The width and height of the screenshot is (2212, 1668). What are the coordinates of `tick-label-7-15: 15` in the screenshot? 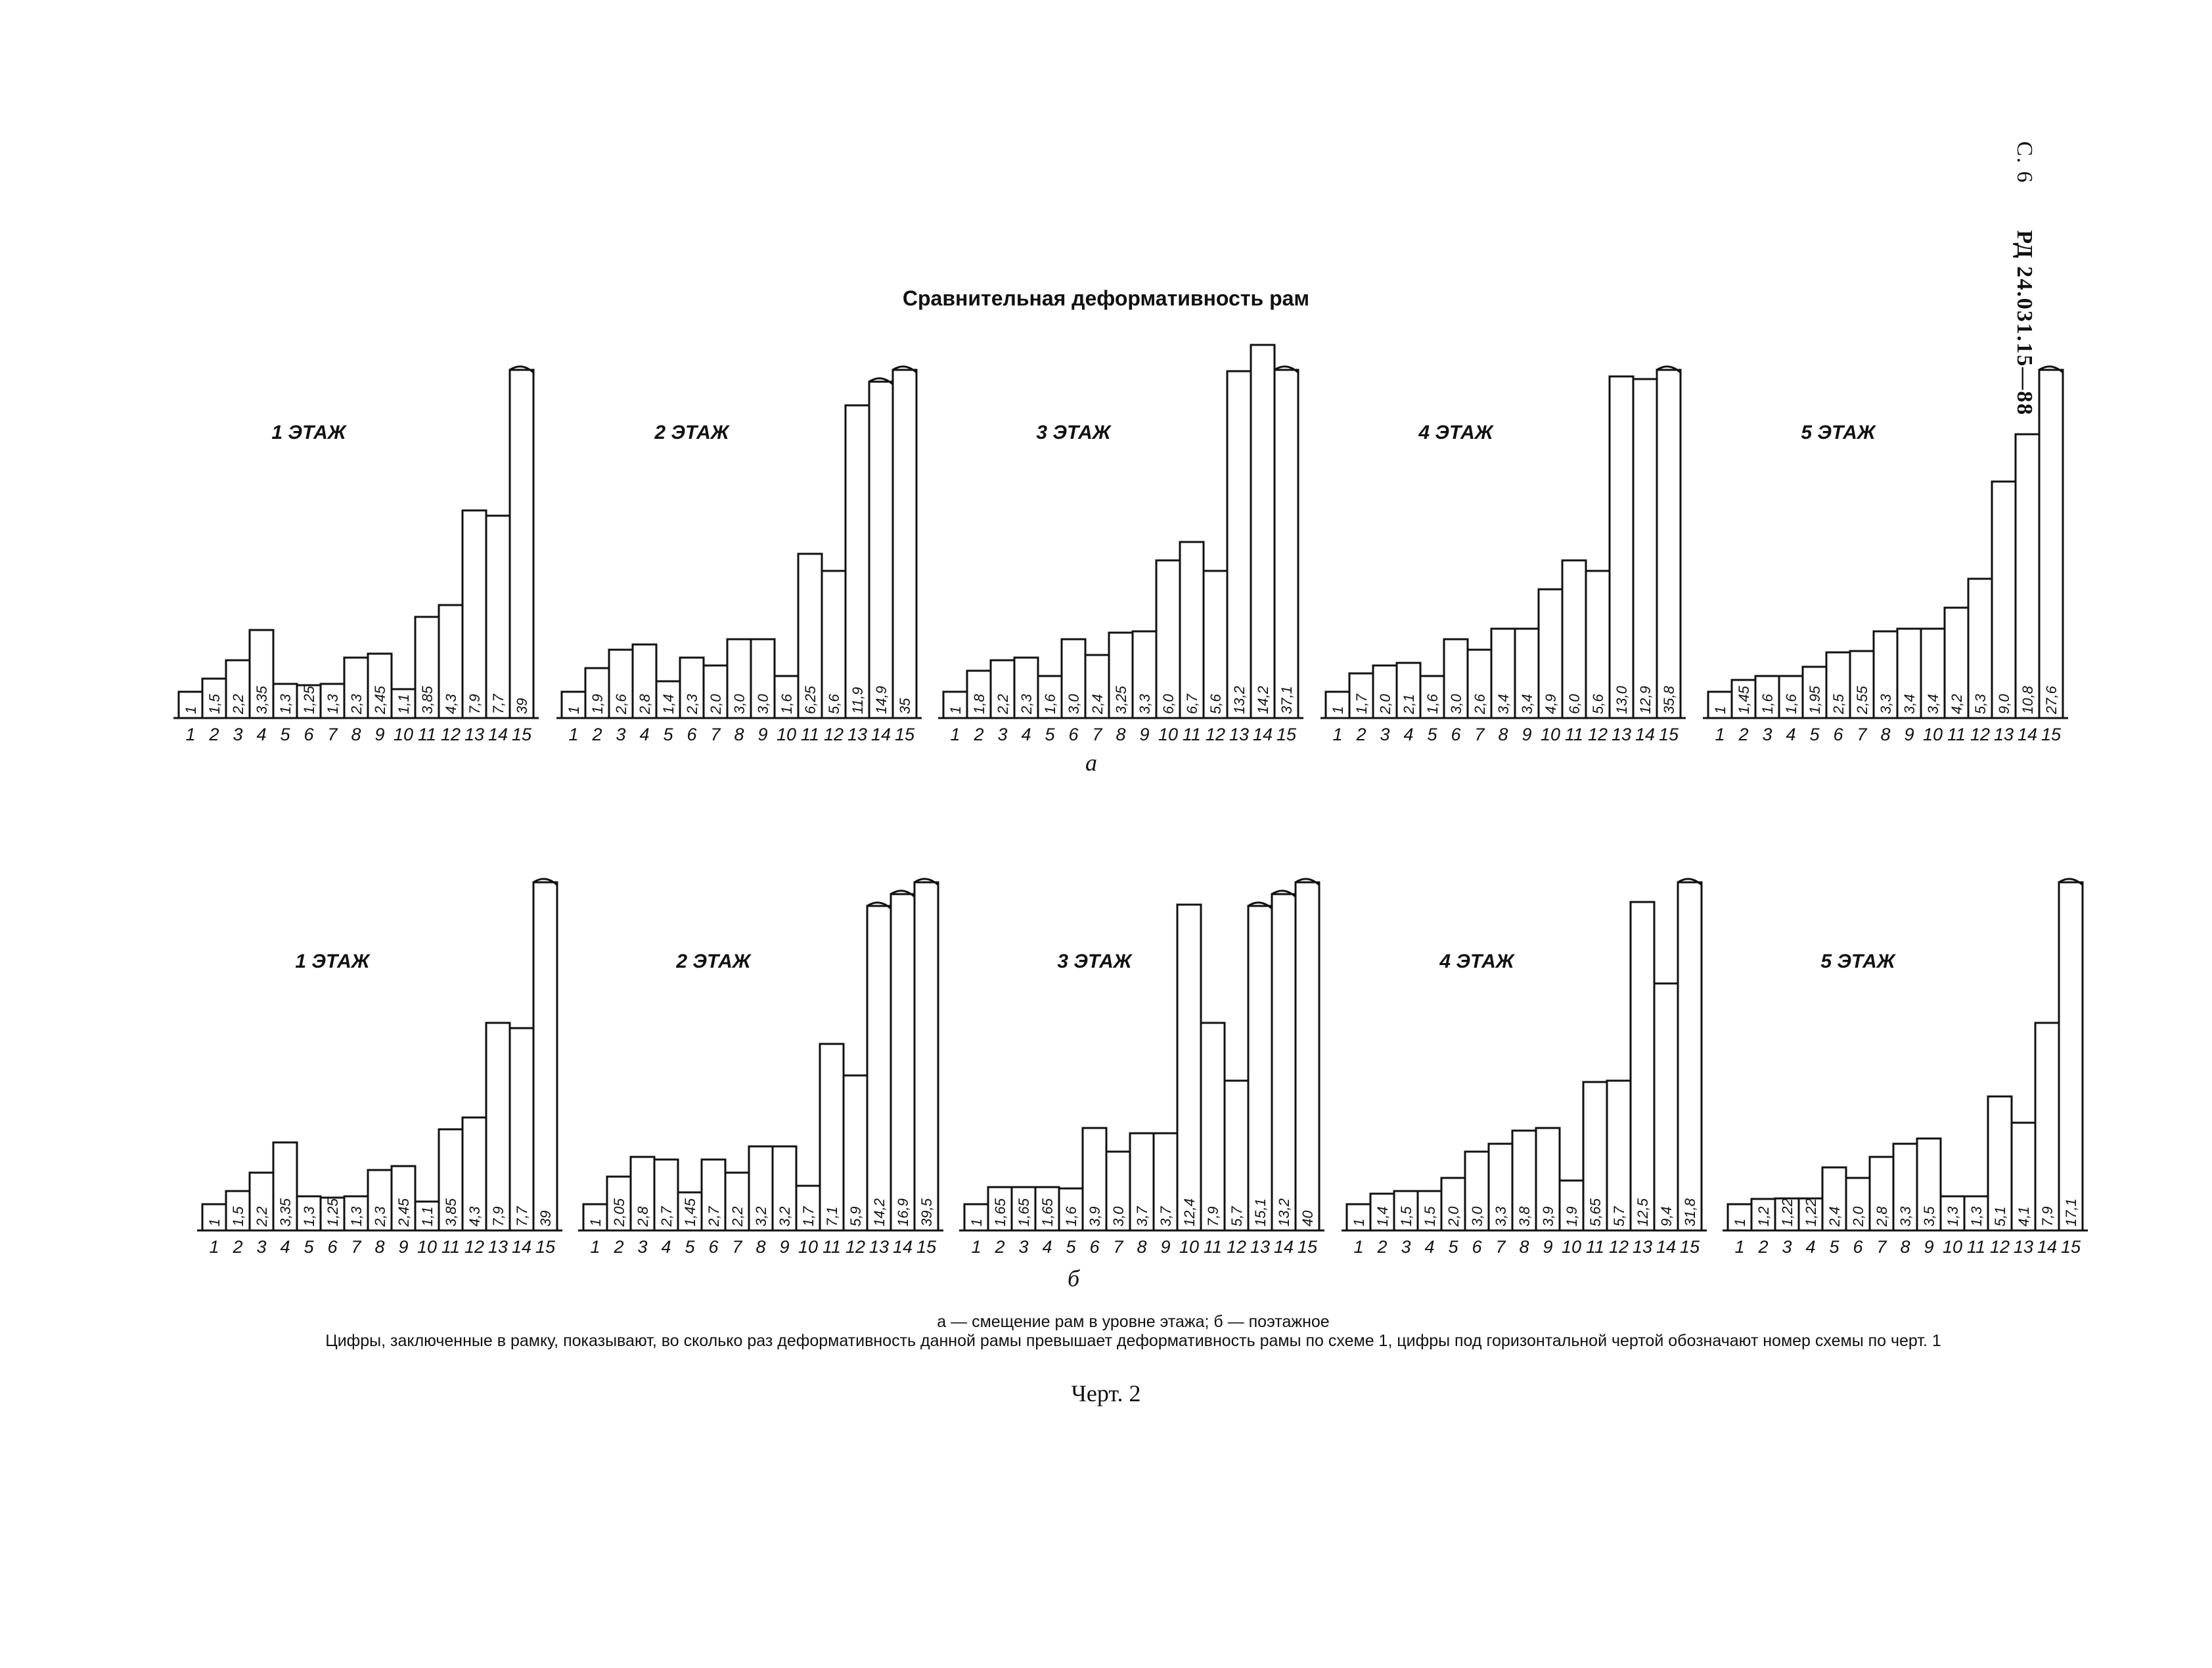 It's located at (926, 1247).